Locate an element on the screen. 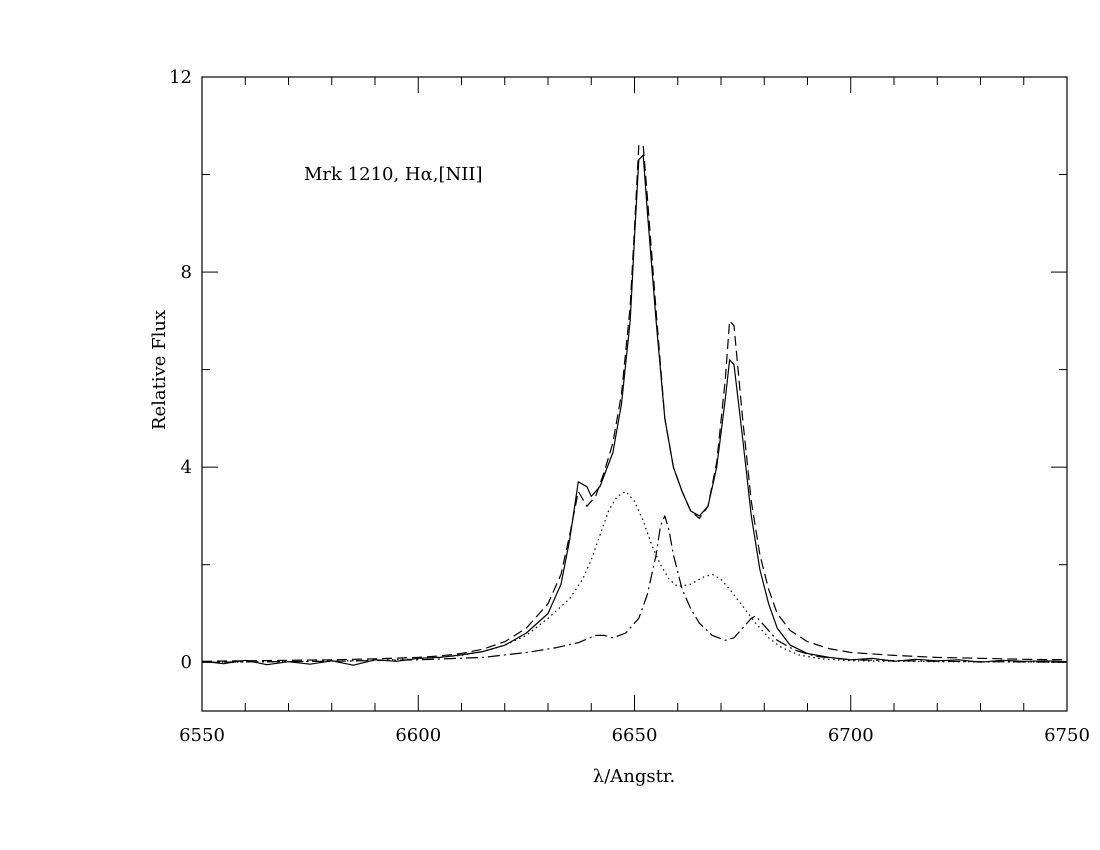 The image size is (1100, 850). y-tick-label: 4 is located at coordinates (186, 467).